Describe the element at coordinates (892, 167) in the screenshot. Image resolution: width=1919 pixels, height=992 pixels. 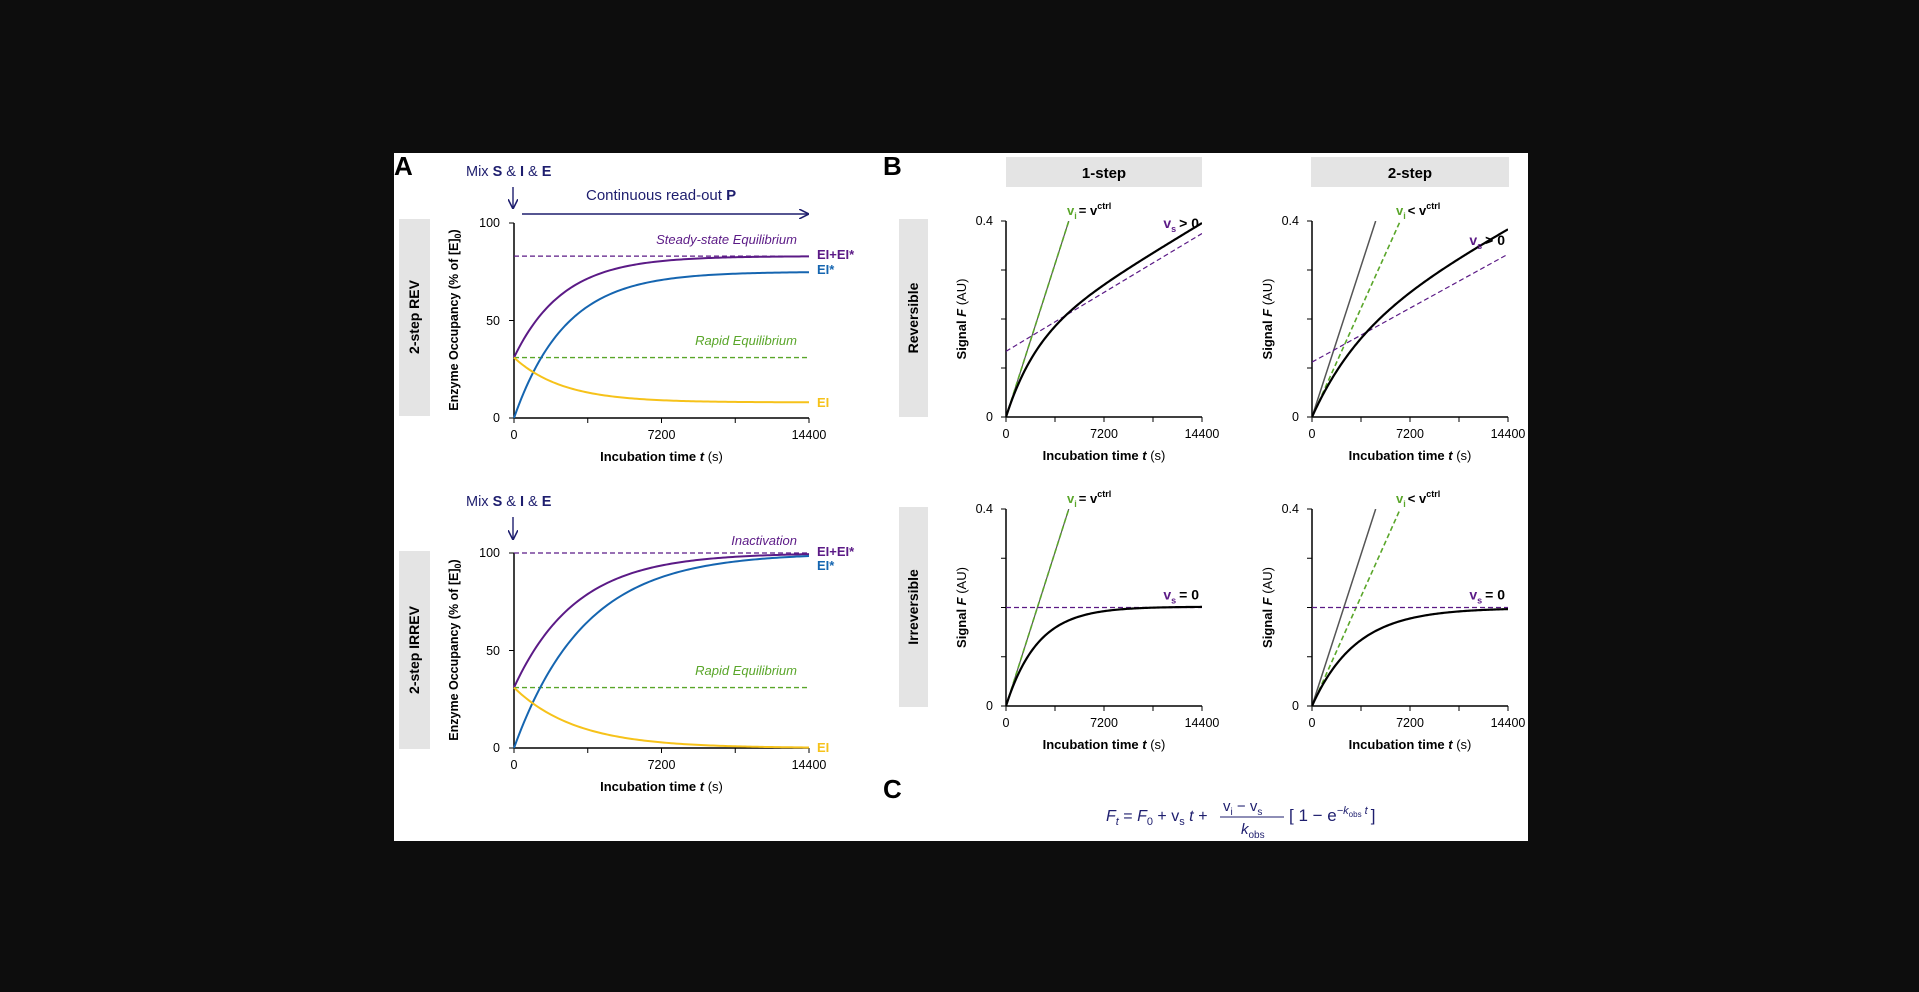
I see `panel-b-letter: B` at that location.